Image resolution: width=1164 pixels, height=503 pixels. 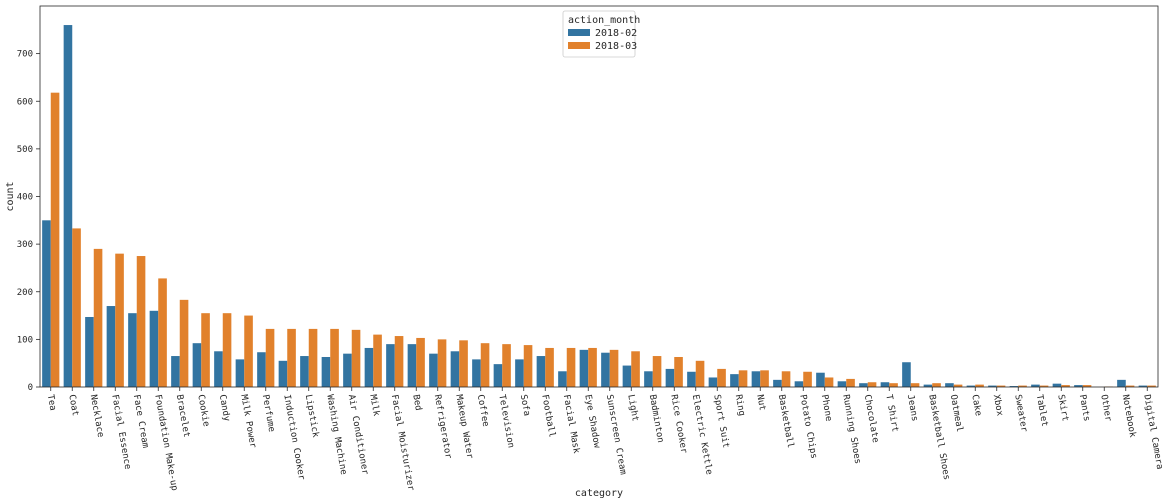 What do you see at coordinates (1121, 383) in the screenshot?
I see `bar-2018-02-notebook` at bounding box center [1121, 383].